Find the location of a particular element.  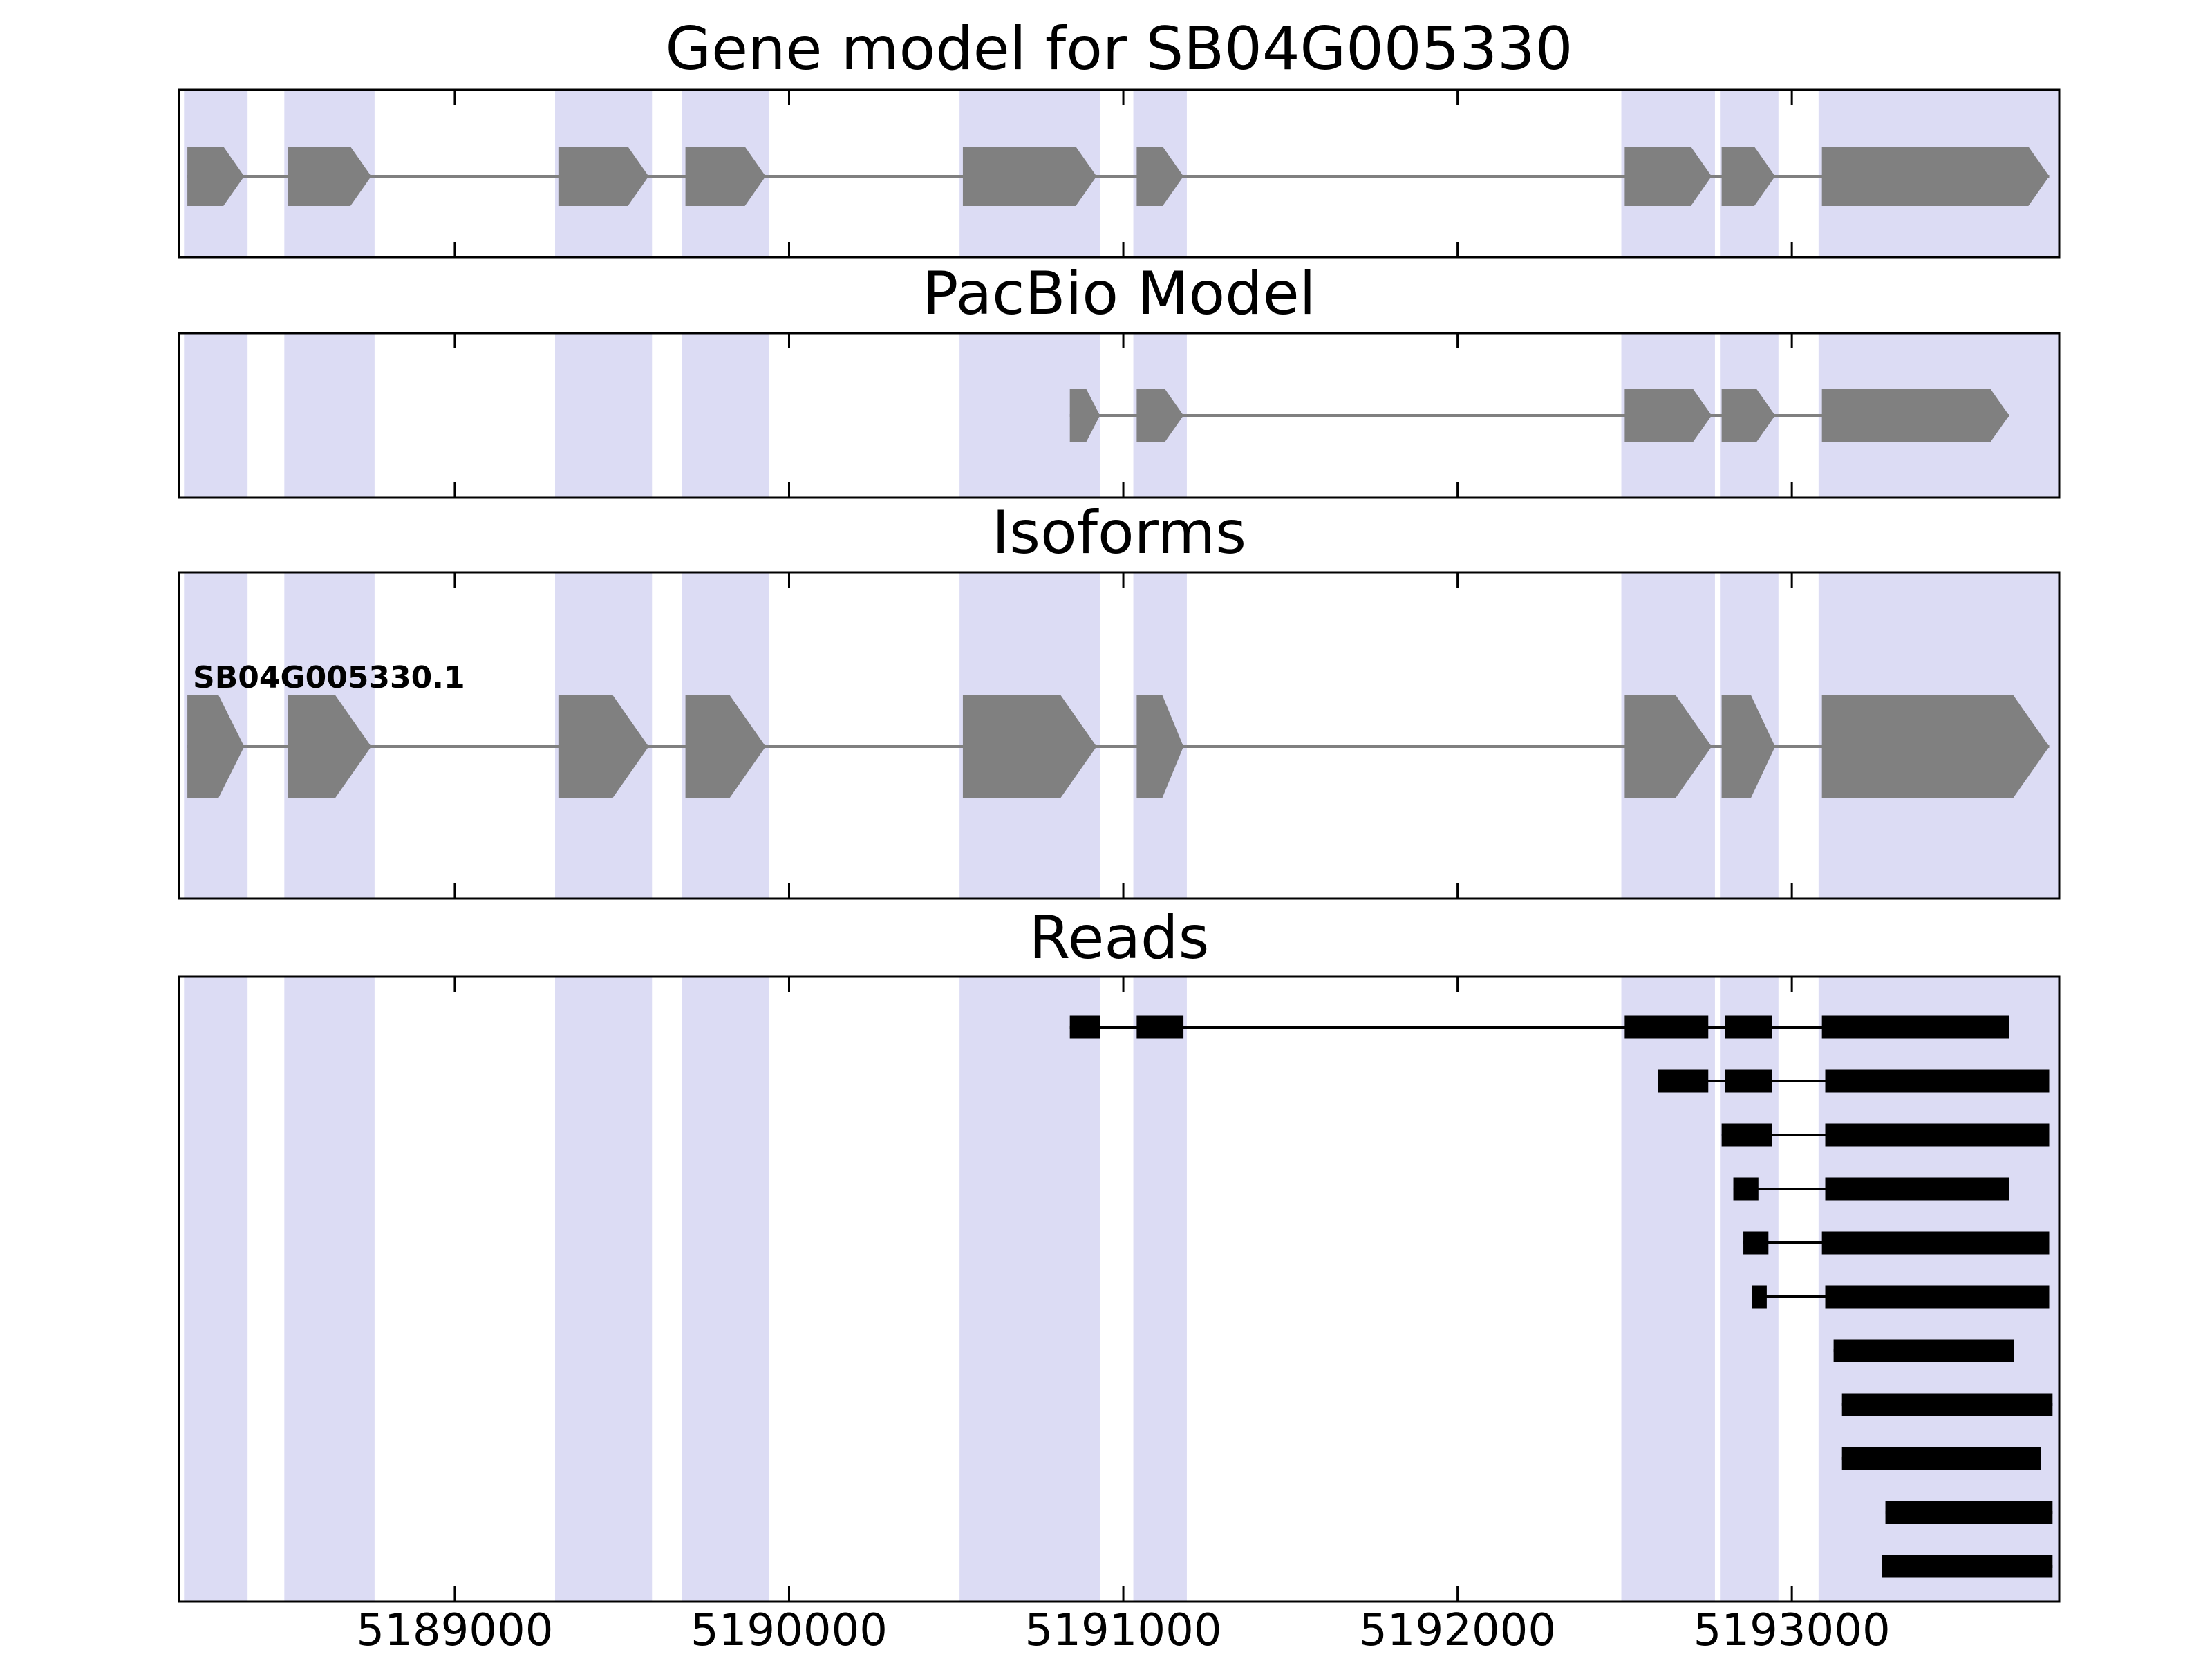

isoform-name-label: SB04G005330.1 is located at coordinates (329, 677).